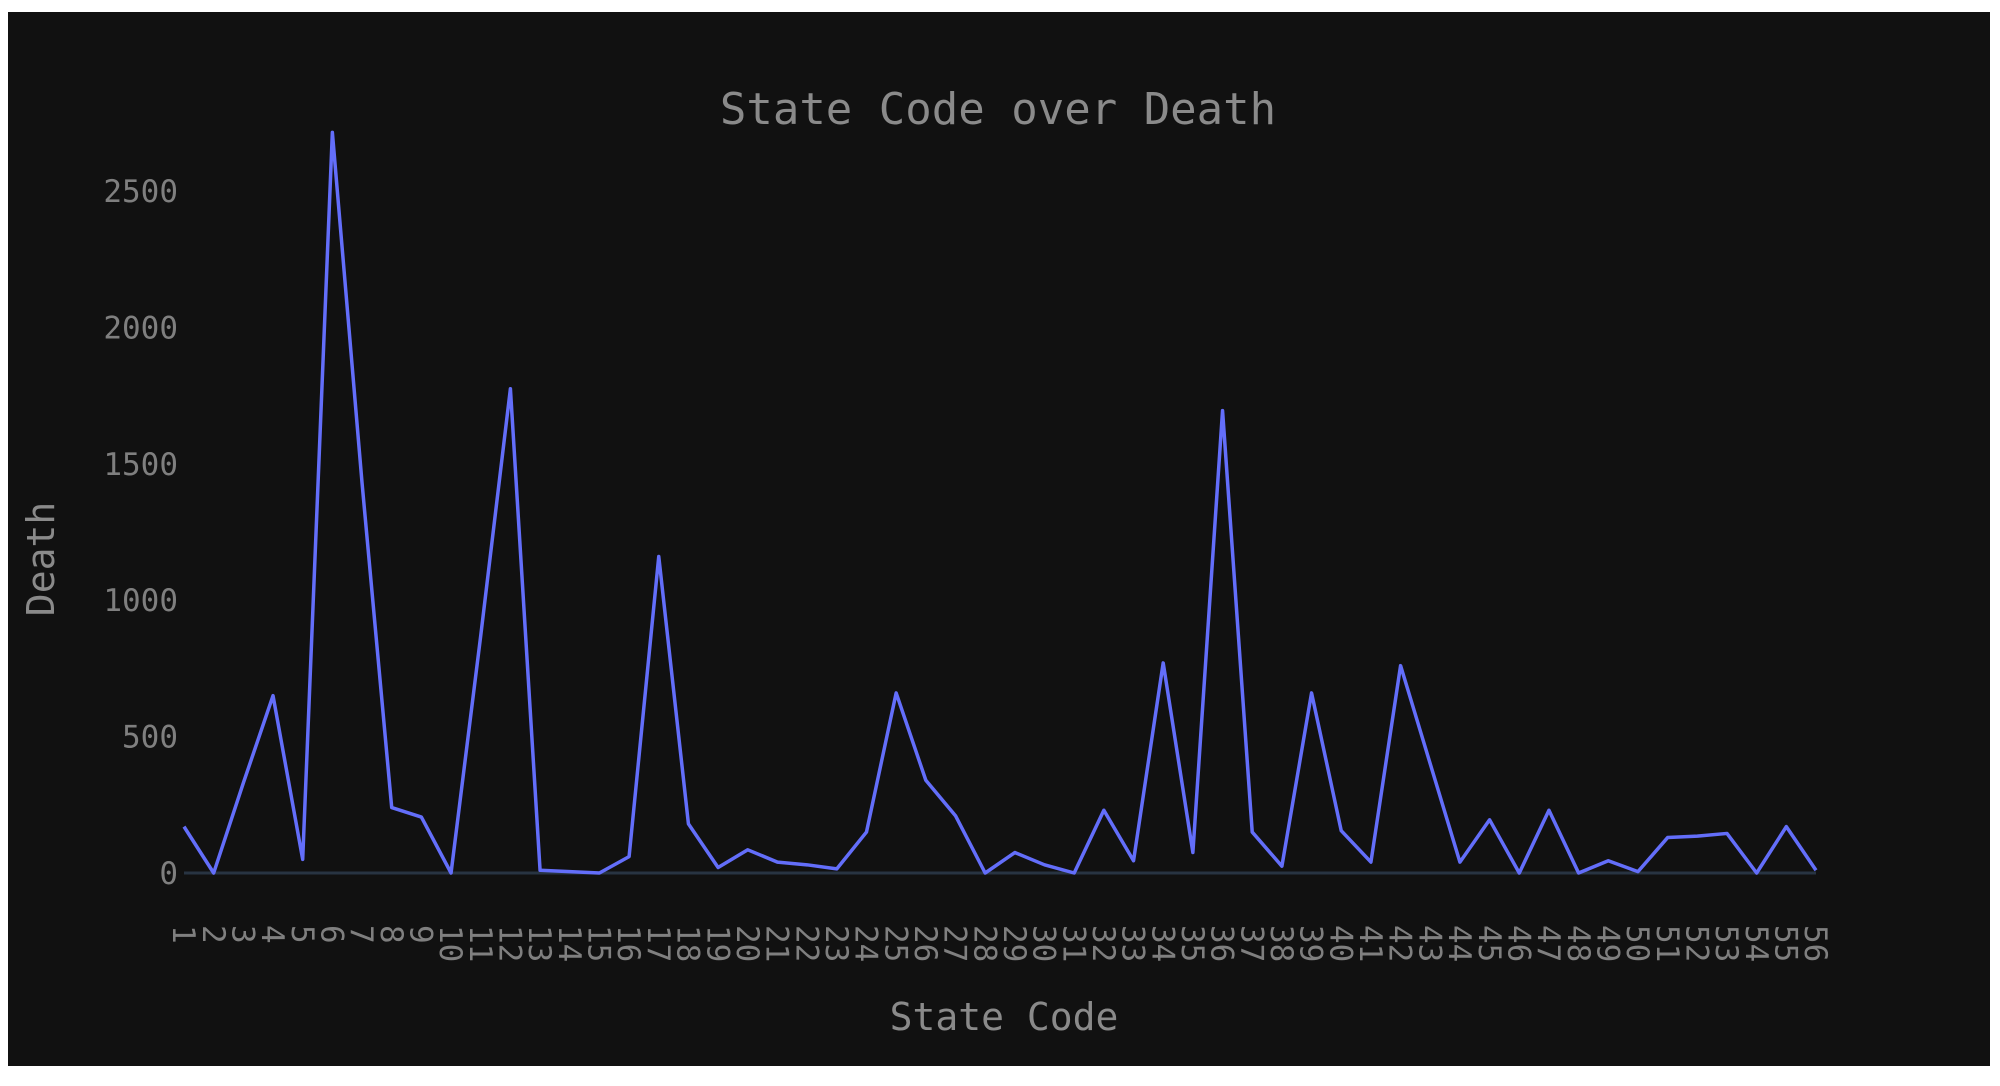 Image resolution: width=2000 pixels, height=1086 pixels. Describe the element at coordinates (1518, 943) in the screenshot. I see `x-tick-label: 46` at that location.